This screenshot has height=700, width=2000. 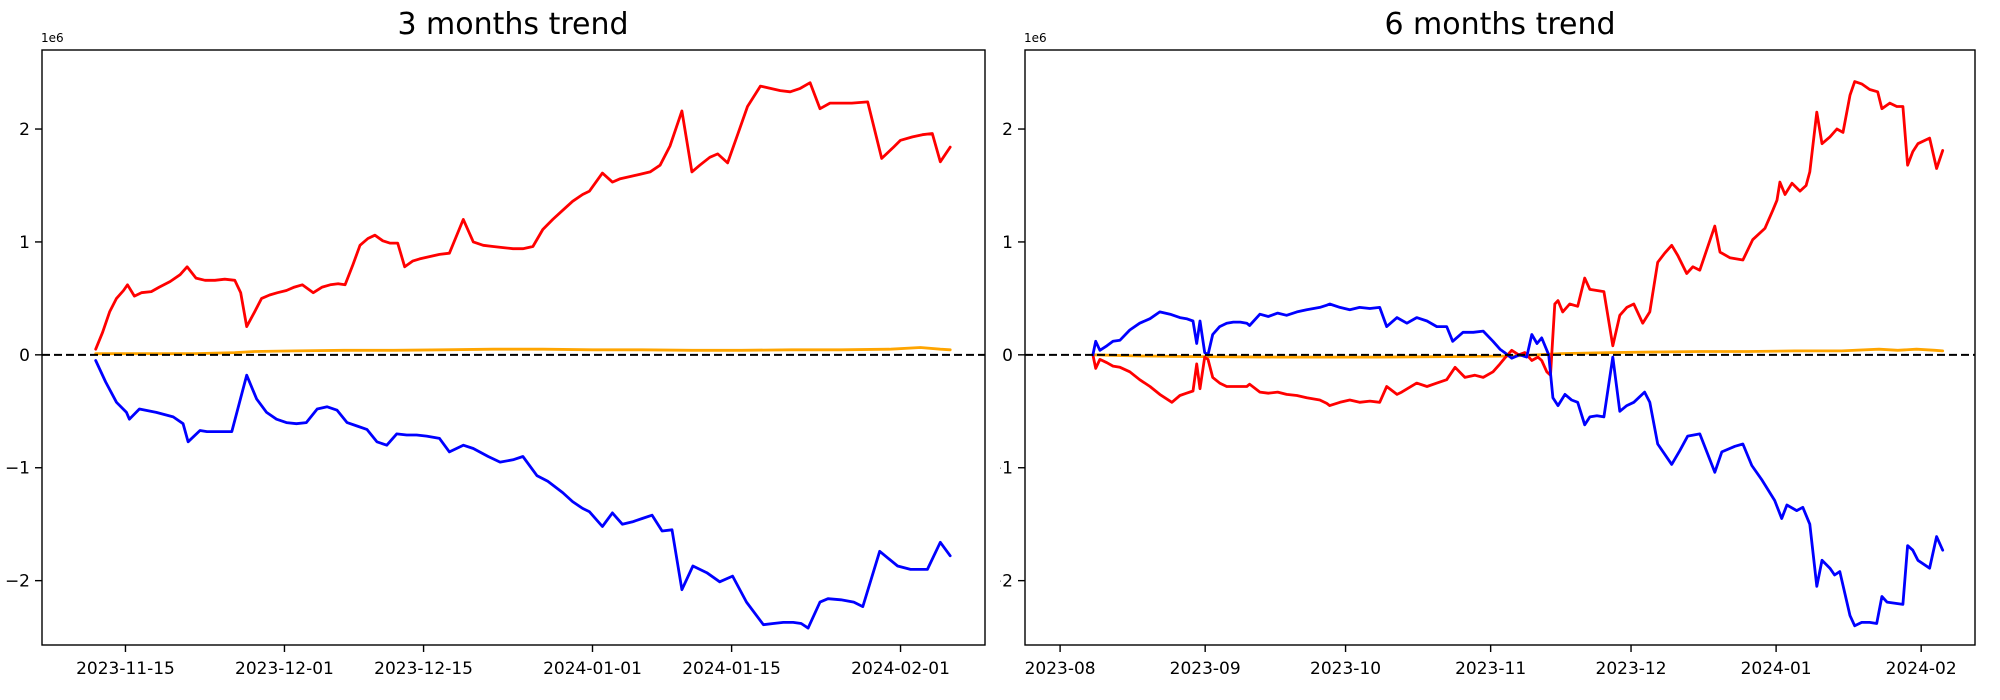 I want to click on x-tick-label: 2024-02-01, so click(x=900, y=669).